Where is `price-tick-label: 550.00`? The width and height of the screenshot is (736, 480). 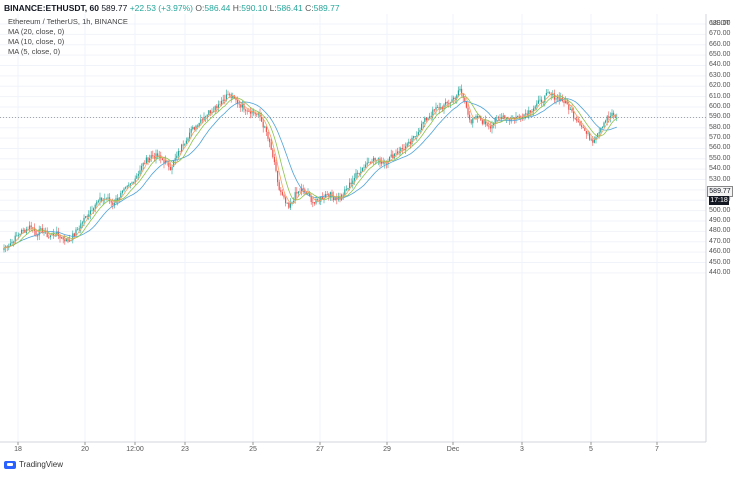 price-tick-label: 550.00 is located at coordinates (720, 158).